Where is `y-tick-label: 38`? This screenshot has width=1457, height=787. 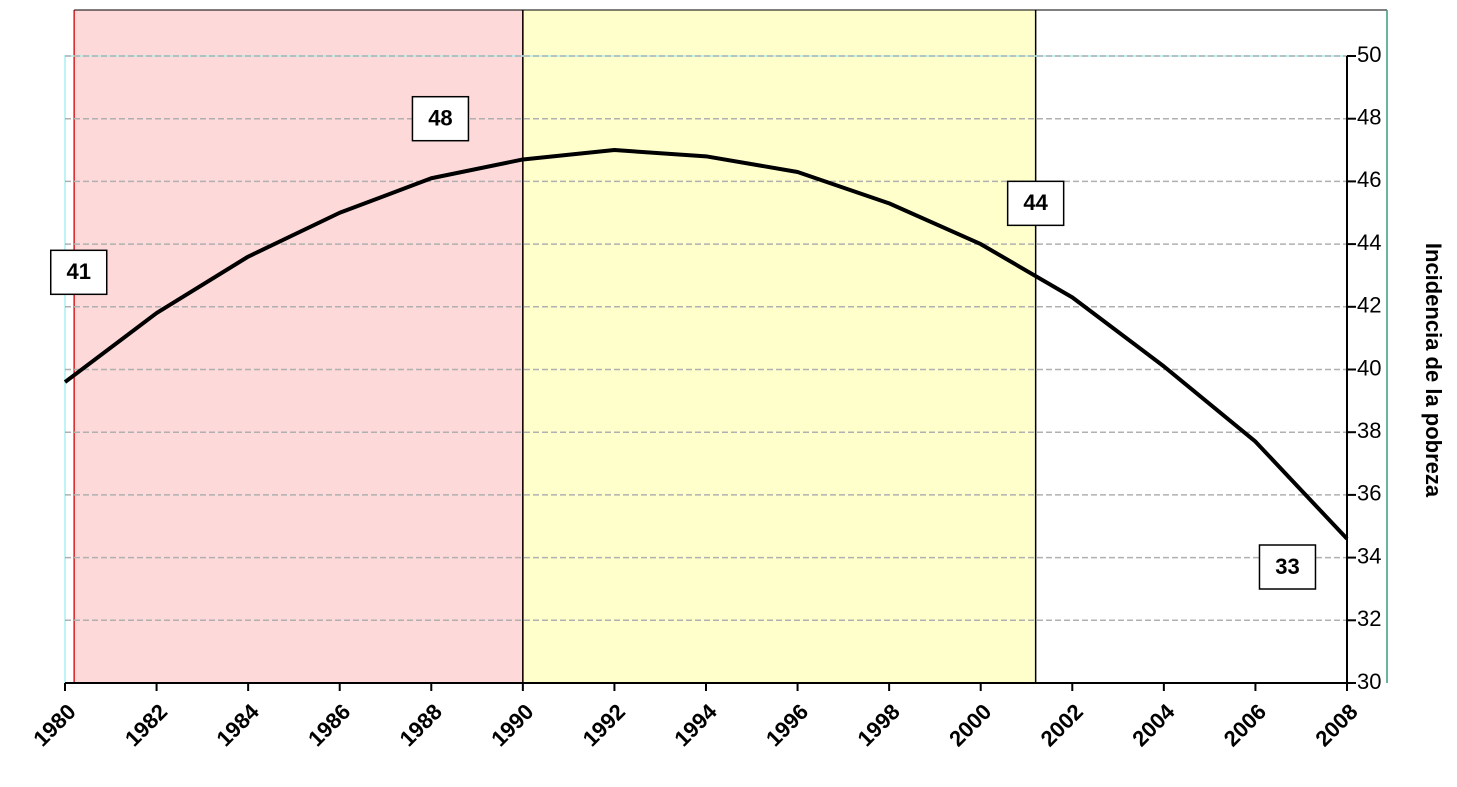
y-tick-label: 38 is located at coordinates (1369, 430).